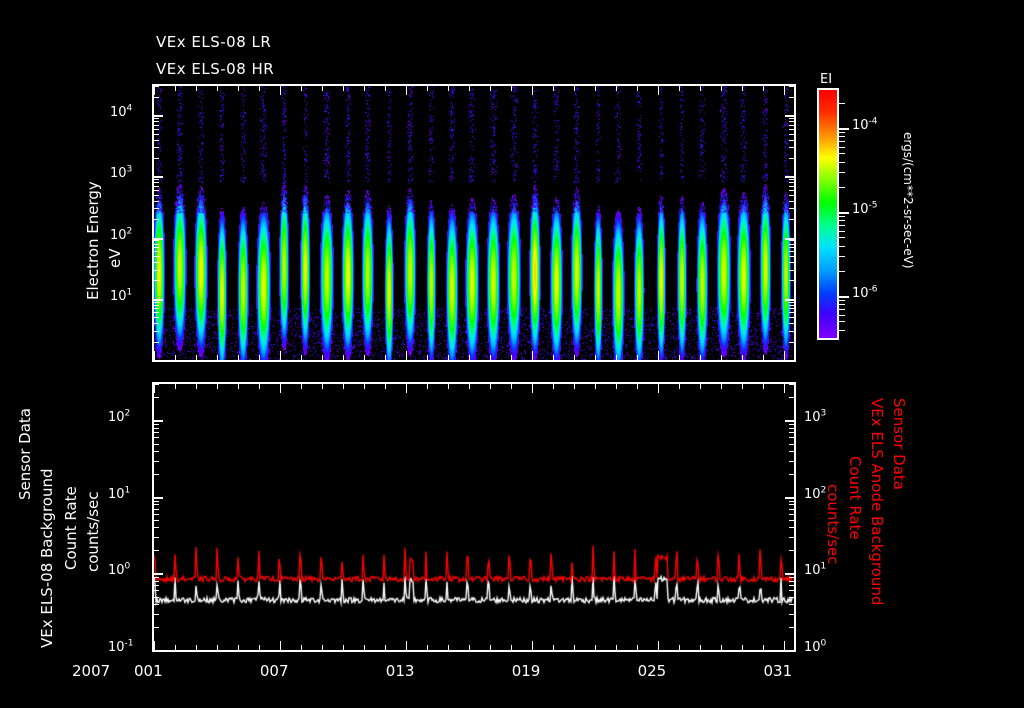  Describe the element at coordinates (828, 214) in the screenshot. I see `colorbar` at that location.